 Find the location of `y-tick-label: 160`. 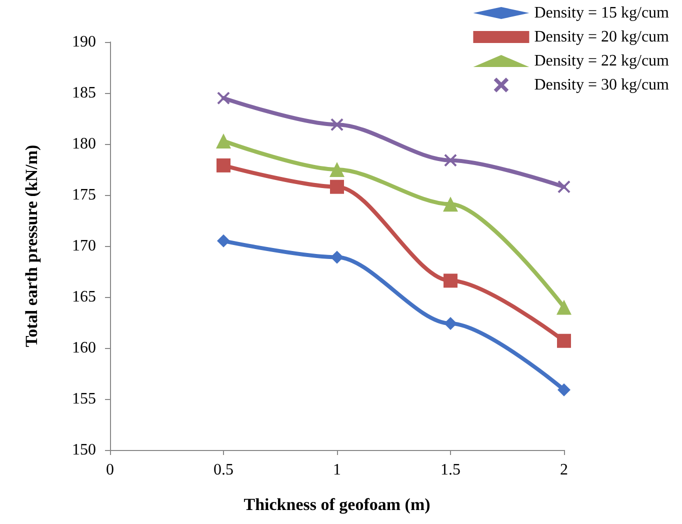

y-tick-label: 160 is located at coordinates (84, 348).